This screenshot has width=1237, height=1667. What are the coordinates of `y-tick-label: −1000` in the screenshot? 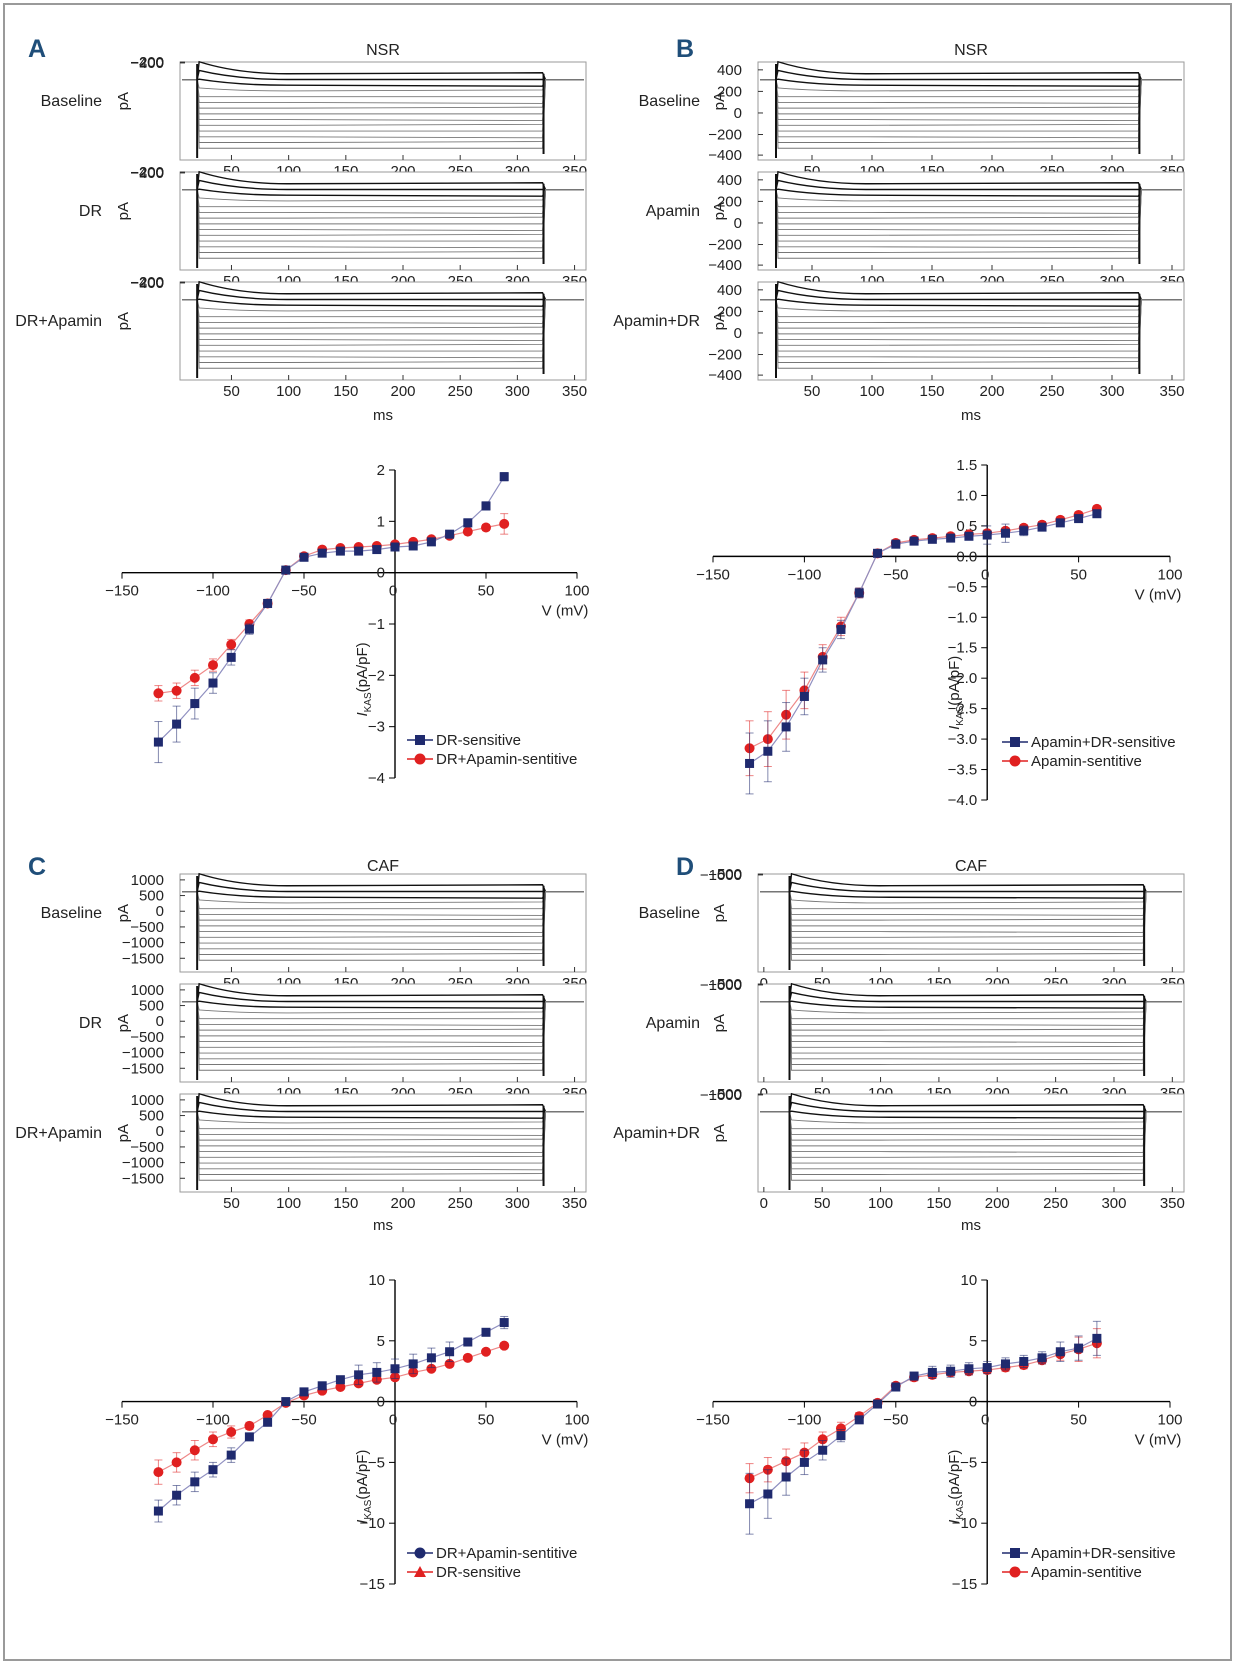 It's located at (143, 1163).